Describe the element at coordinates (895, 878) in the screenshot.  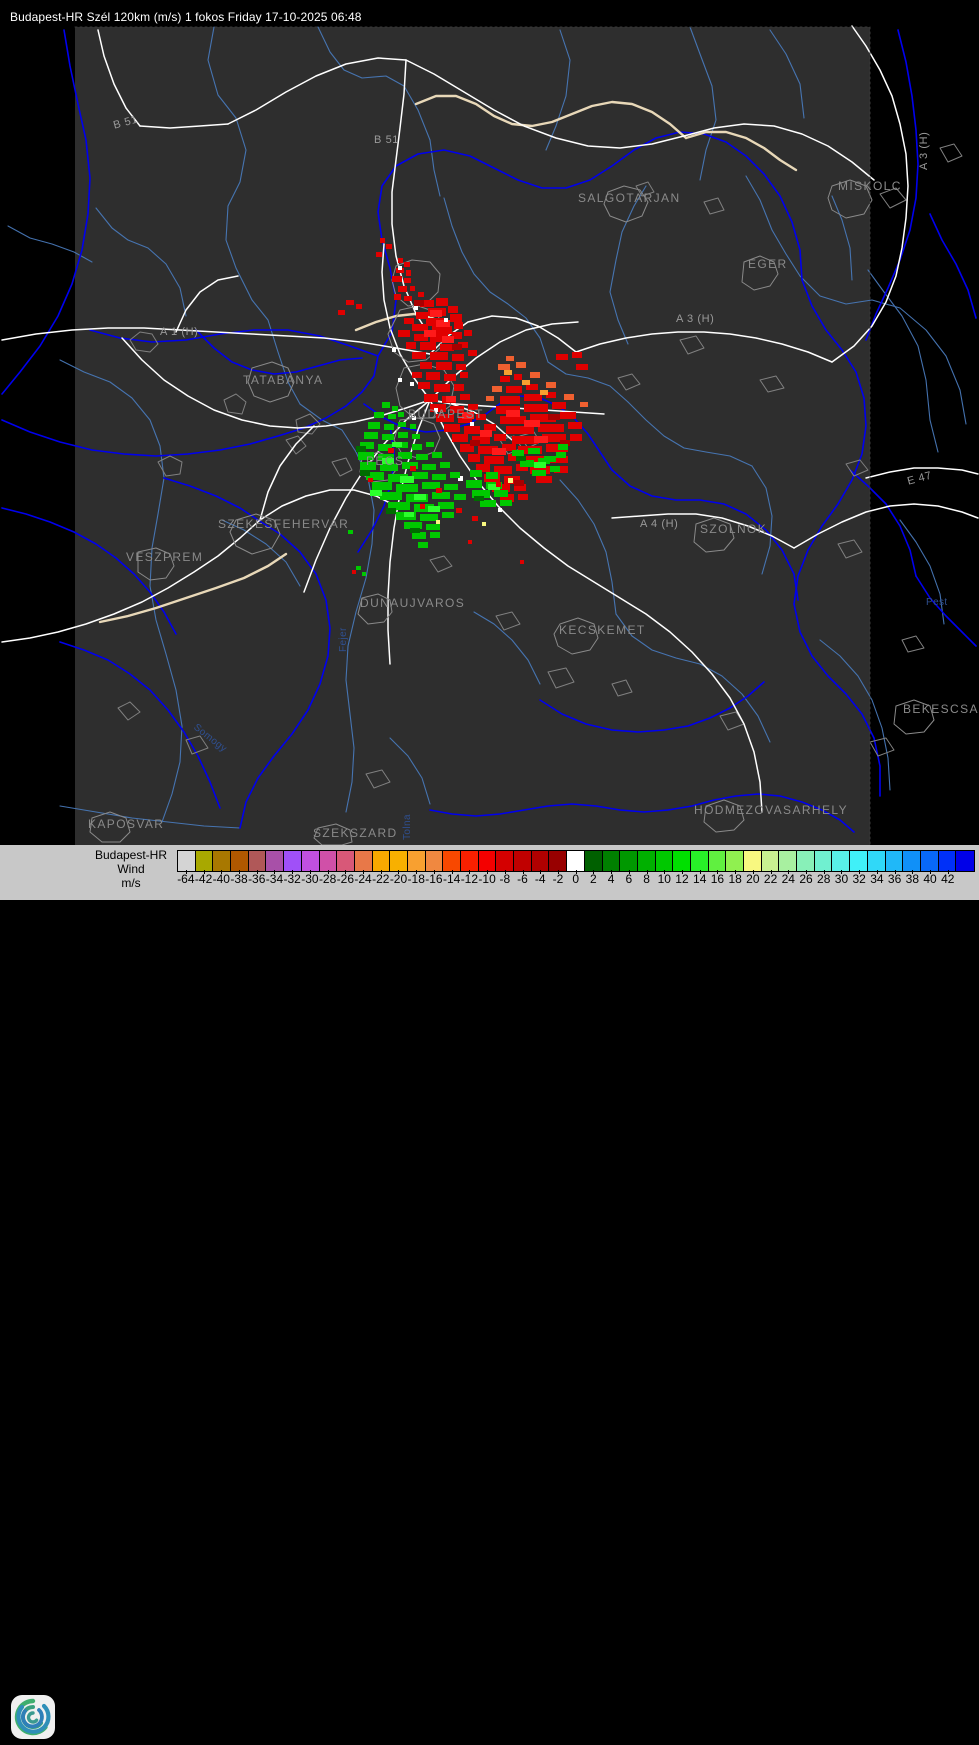
I see `scale-tick-label: 36` at that location.